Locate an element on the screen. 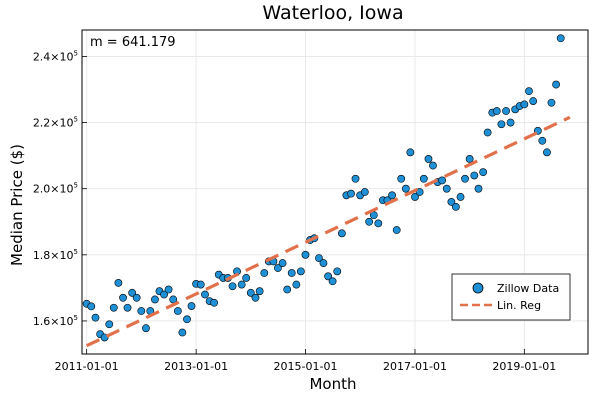  legend-marker-zillow-data is located at coordinates (478, 288).